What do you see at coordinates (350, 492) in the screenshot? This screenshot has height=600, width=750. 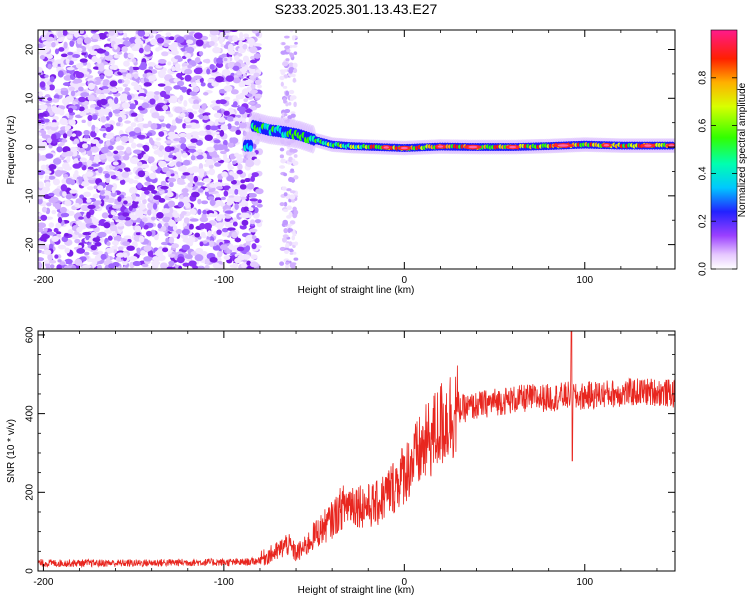 I see `y-tick: 200` at bounding box center [350, 492].